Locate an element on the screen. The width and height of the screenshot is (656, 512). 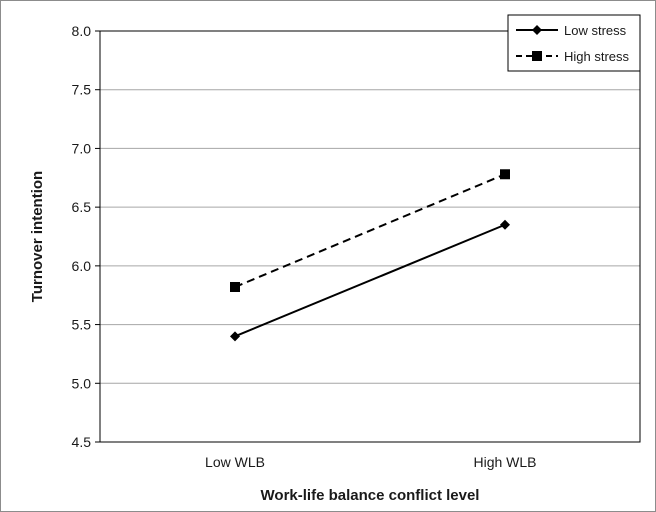
x-axis-title: Work-life balance conflict level is located at coordinates (370, 495).